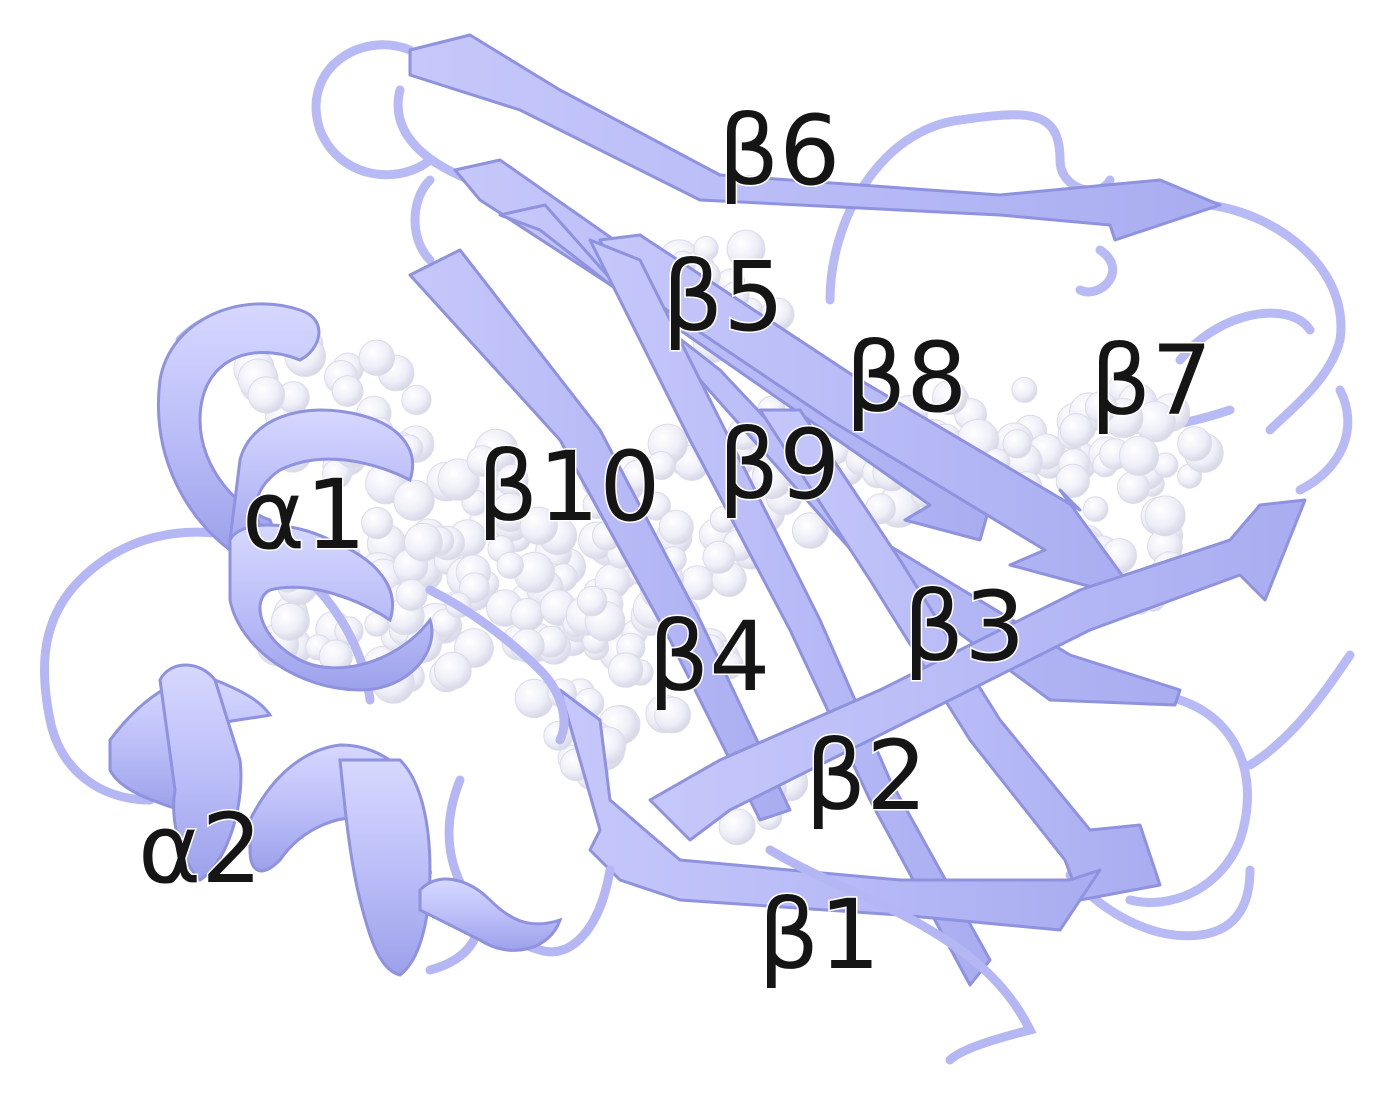  I want to click on label-b5: β5, so click(723, 297).